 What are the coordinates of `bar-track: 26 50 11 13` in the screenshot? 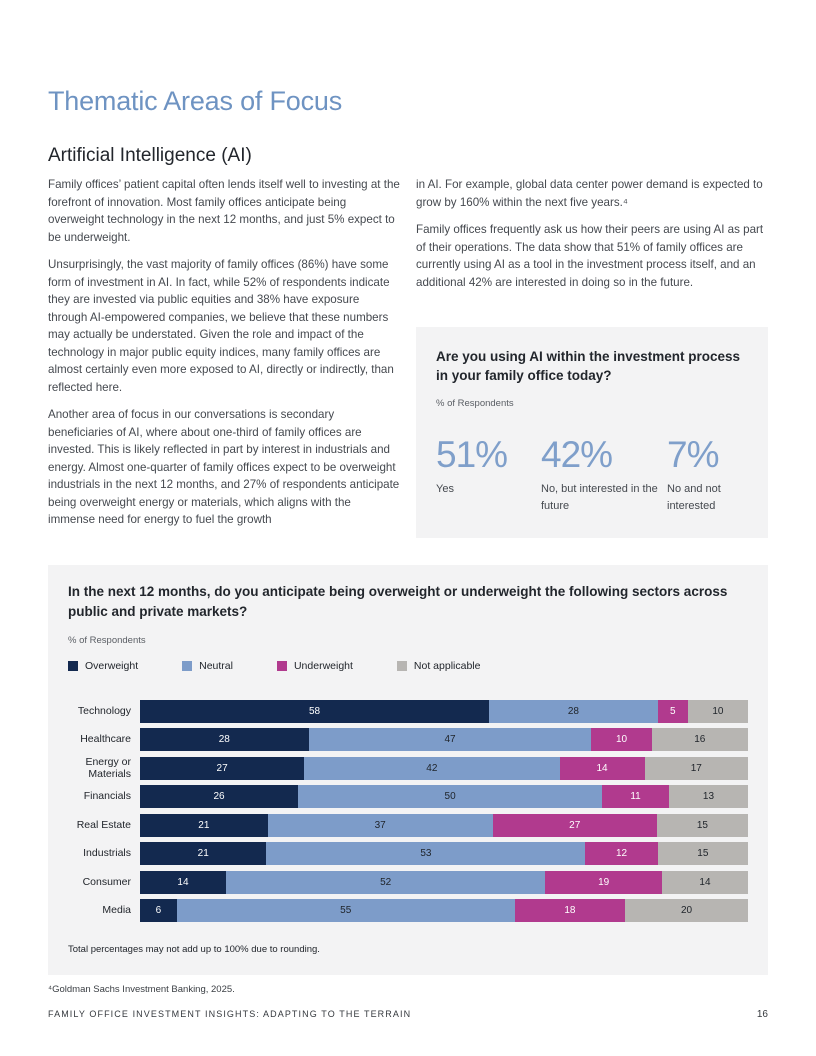 It's located at (444, 796).